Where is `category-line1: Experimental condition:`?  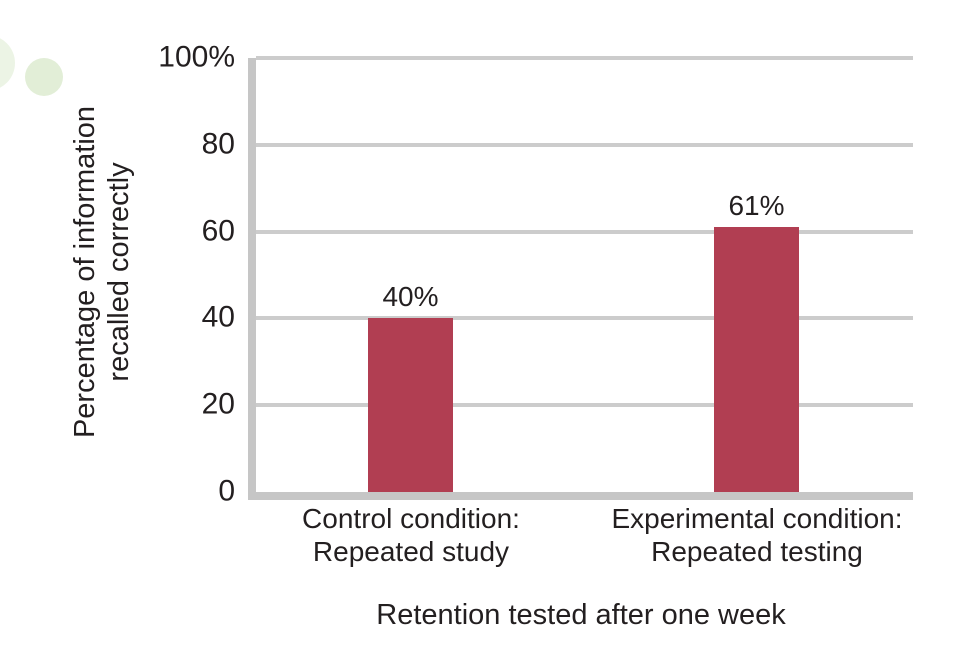 category-line1: Experimental condition: is located at coordinates (757, 518).